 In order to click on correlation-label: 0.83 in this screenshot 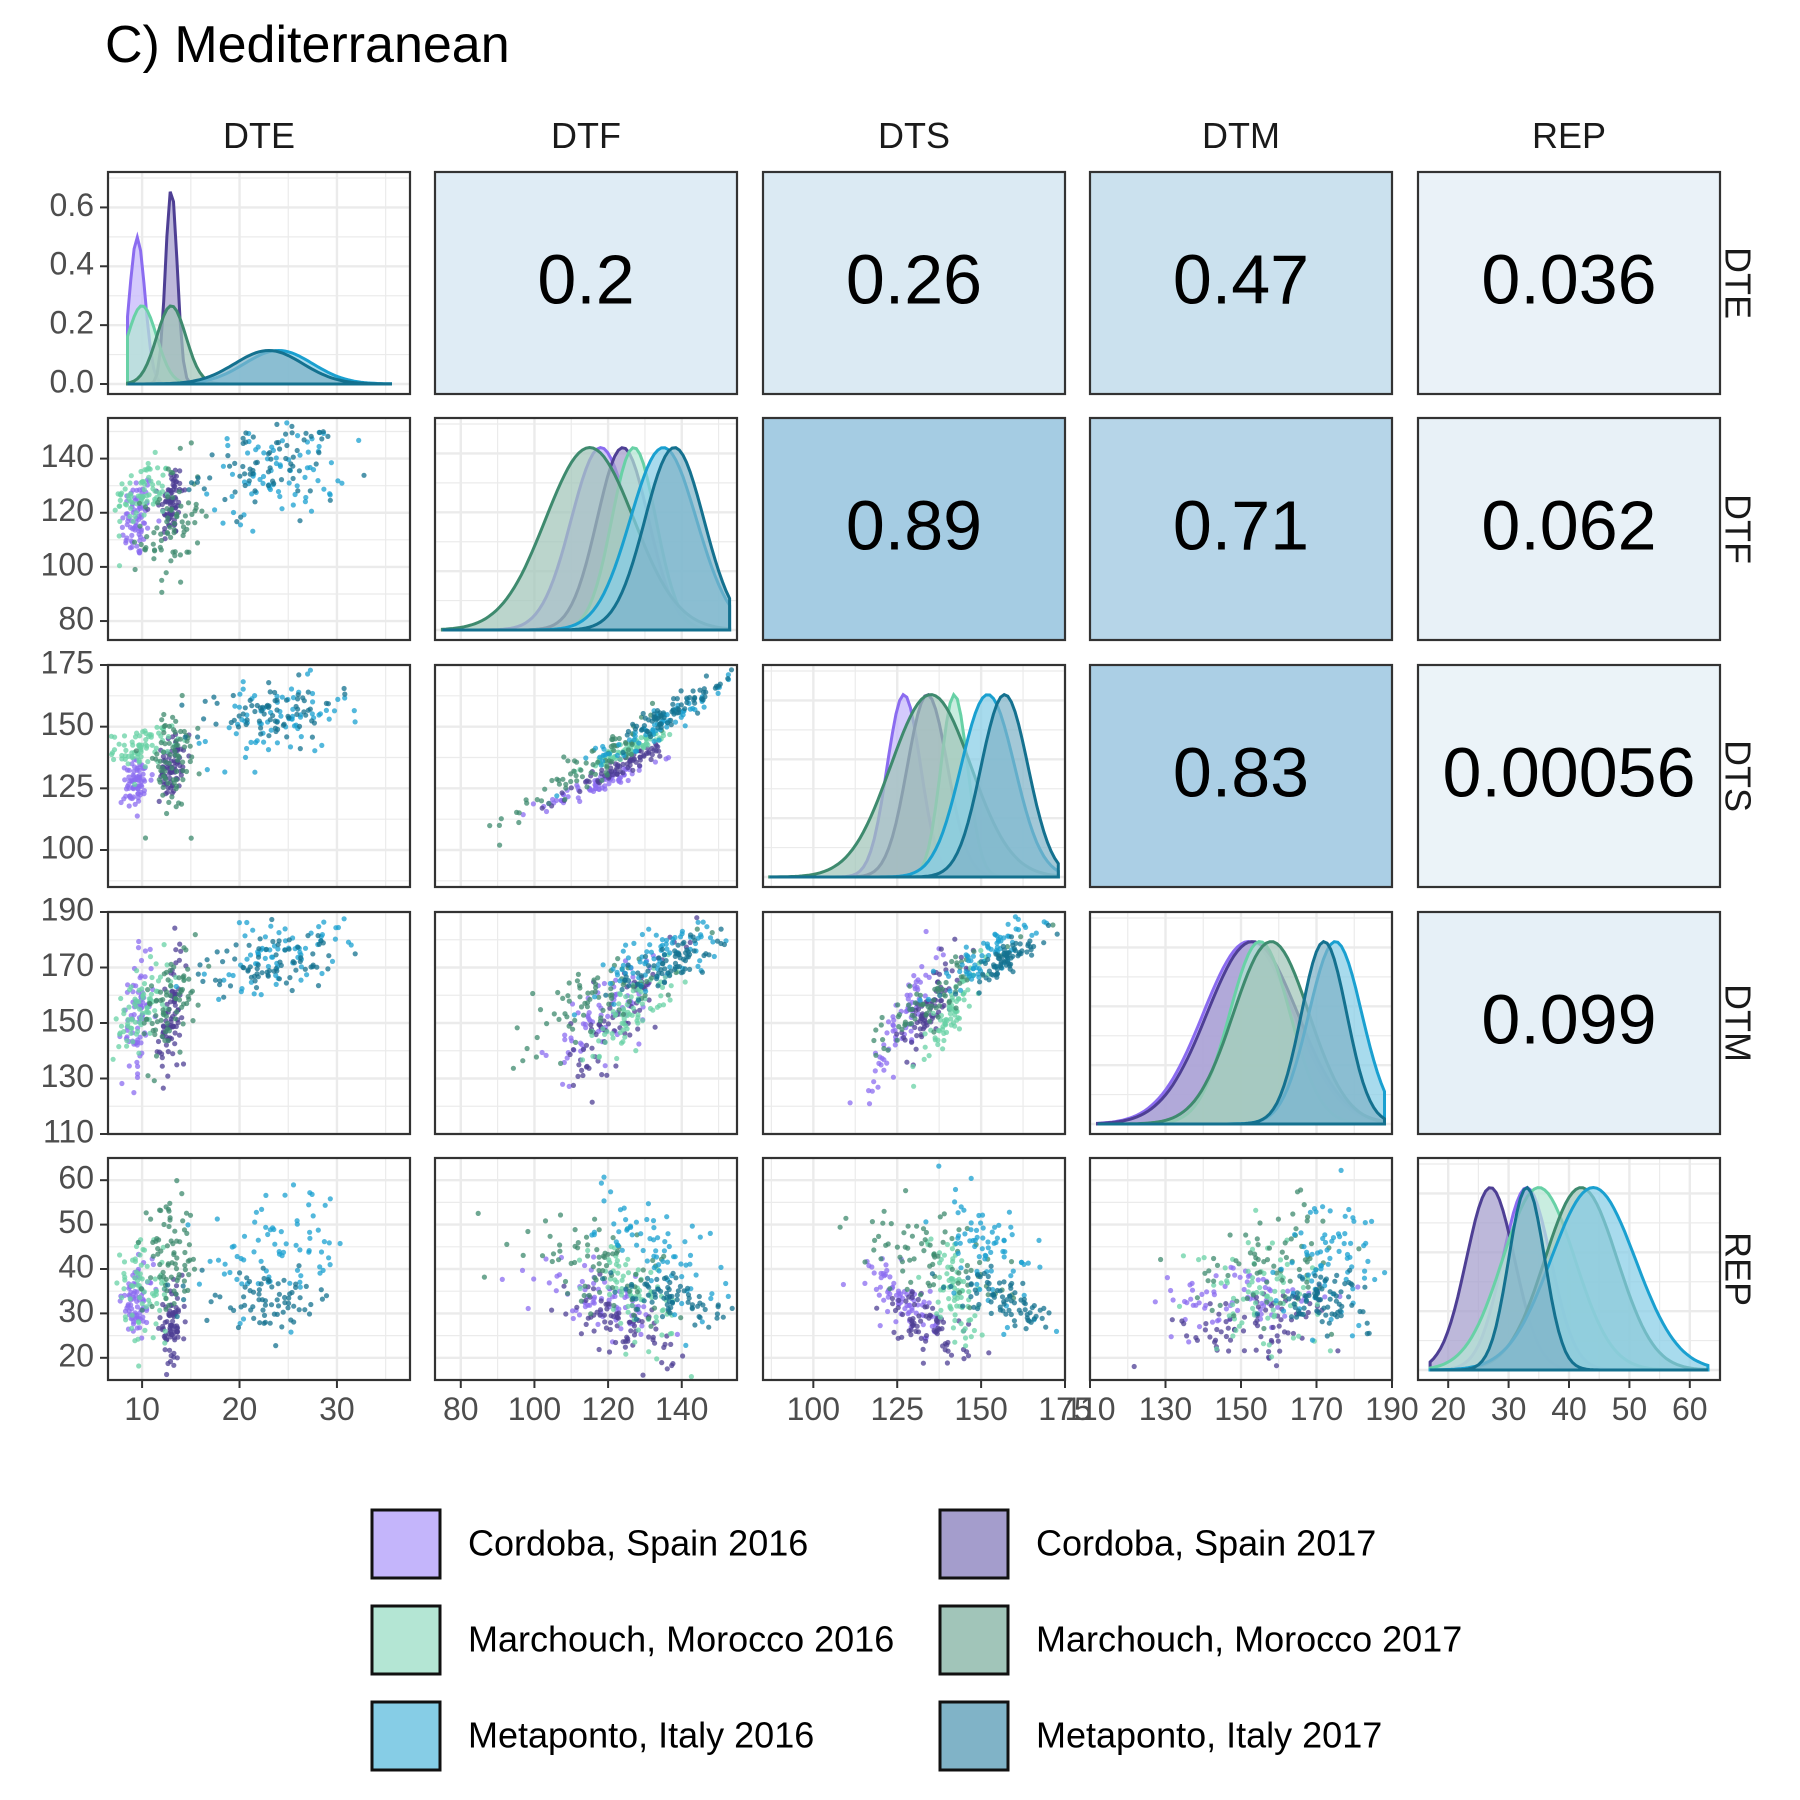, I will do `click(1241, 772)`.